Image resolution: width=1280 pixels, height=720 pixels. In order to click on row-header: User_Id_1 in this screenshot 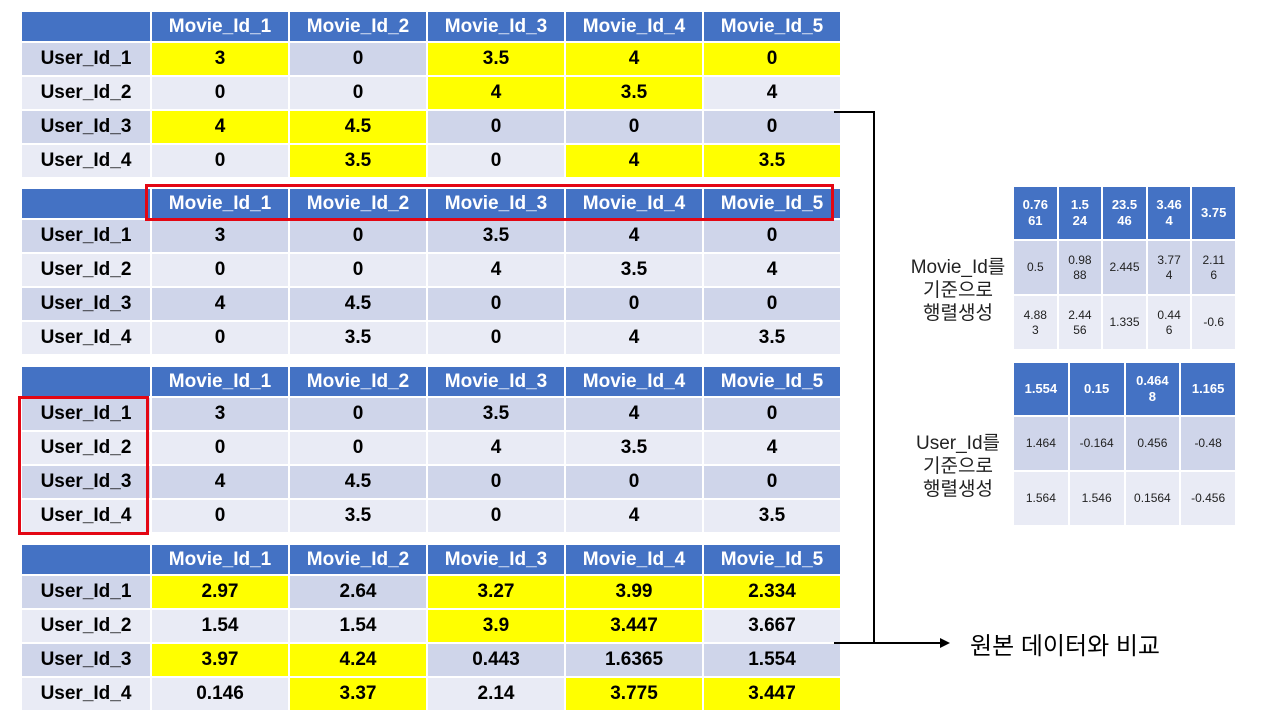, I will do `click(86, 592)`.